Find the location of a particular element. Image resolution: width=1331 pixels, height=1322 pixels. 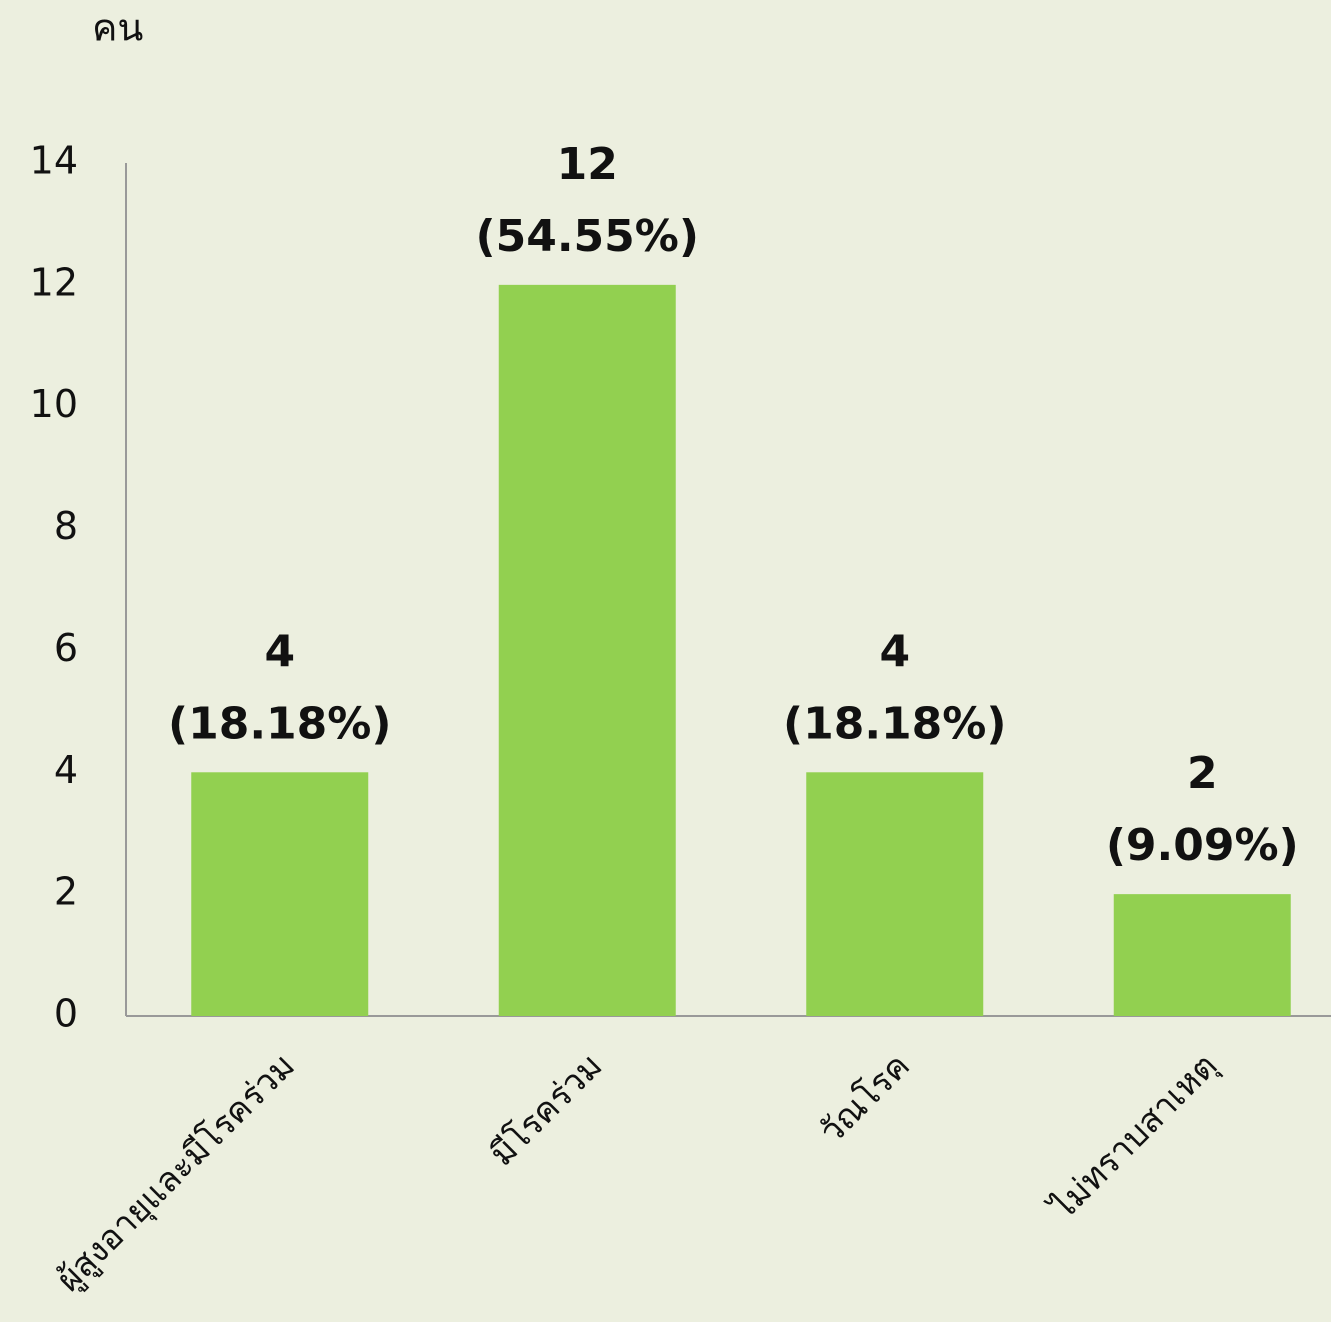

data-label: 12 is located at coordinates (587, 164).